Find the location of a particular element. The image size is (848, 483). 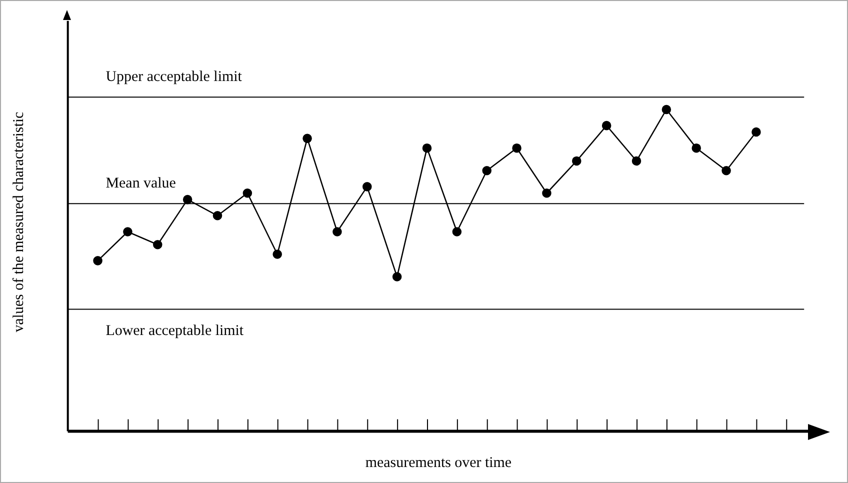

x-axis-title: measurements over time is located at coordinates (438, 463).